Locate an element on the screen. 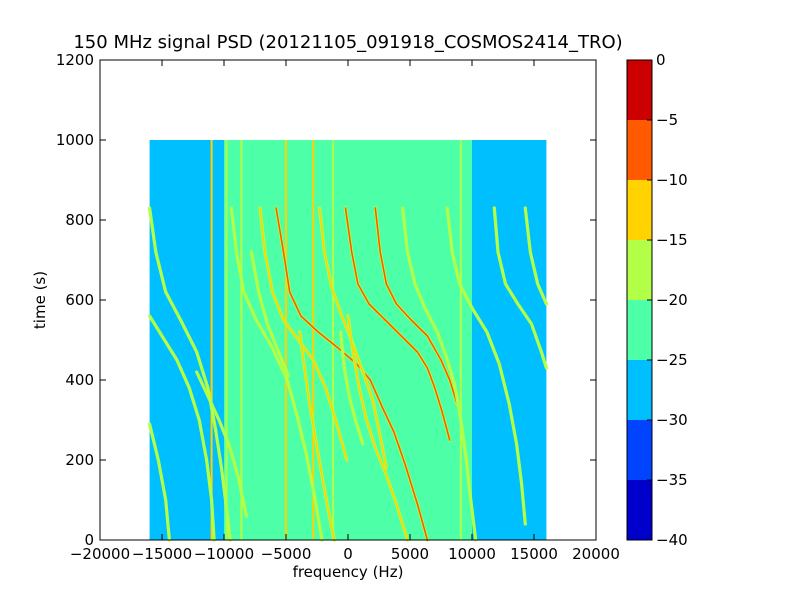 The image size is (800, 600). colorbar-tick-label: −35 is located at coordinates (672, 480).